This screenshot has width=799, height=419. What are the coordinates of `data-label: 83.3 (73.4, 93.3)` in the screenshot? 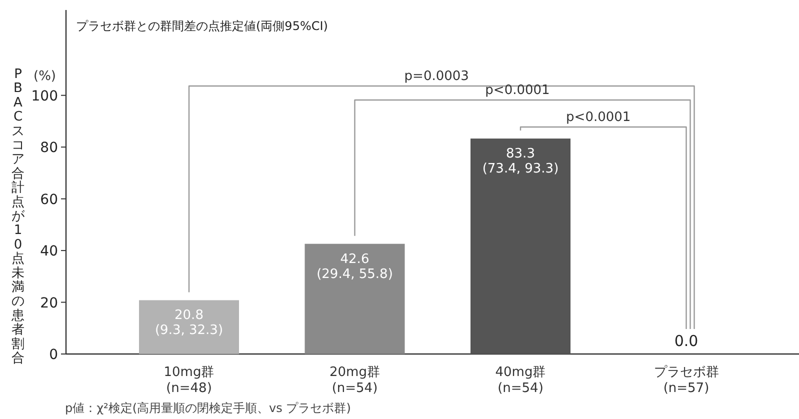 It's located at (520, 161).